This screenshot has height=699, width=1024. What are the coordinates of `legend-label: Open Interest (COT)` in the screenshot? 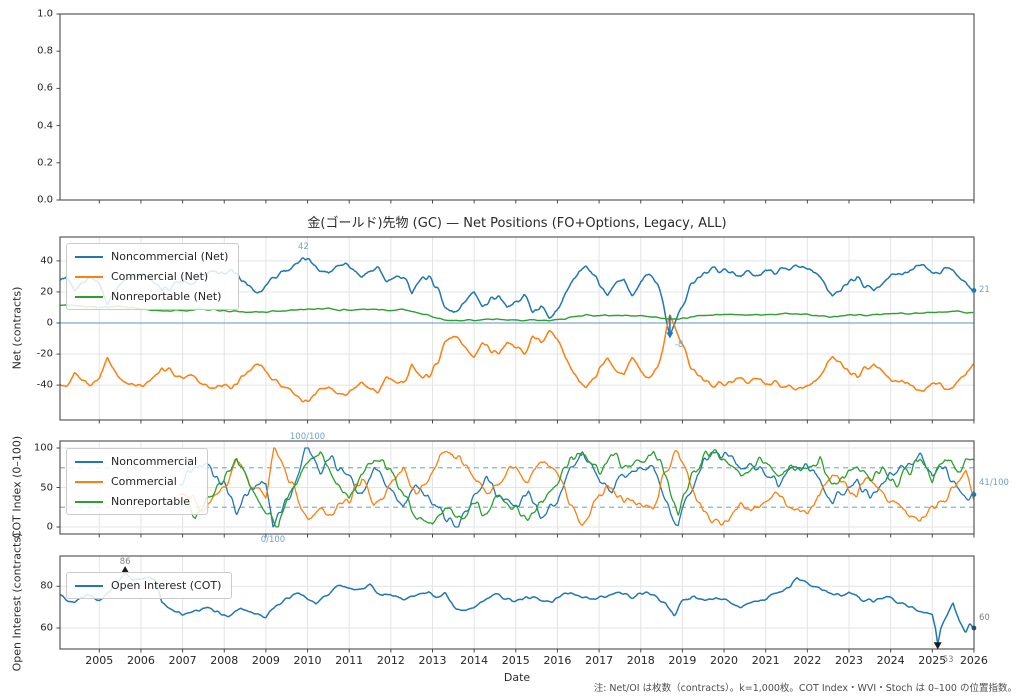 It's located at (166, 585).